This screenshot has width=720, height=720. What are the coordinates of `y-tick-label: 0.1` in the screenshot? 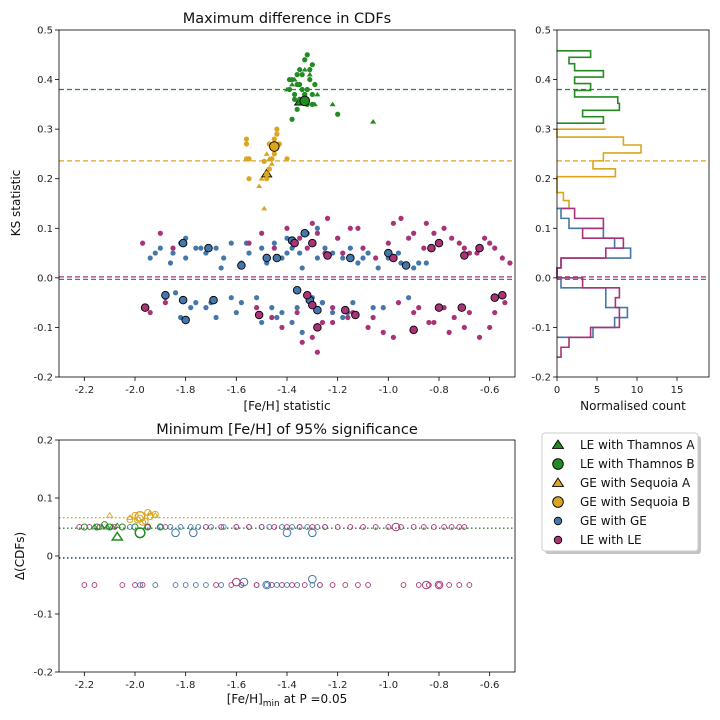 It's located at (45, 229).